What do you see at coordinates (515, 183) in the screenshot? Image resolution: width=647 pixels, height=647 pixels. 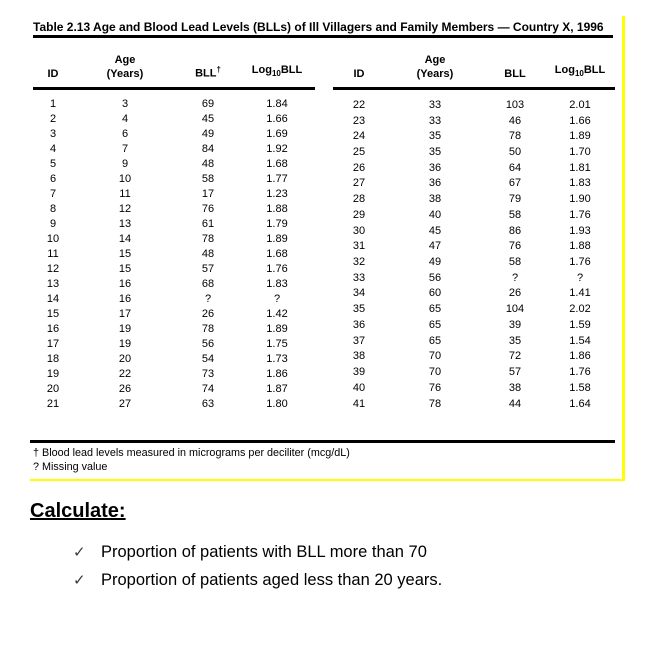 I see `table-cell: 67` at bounding box center [515, 183].